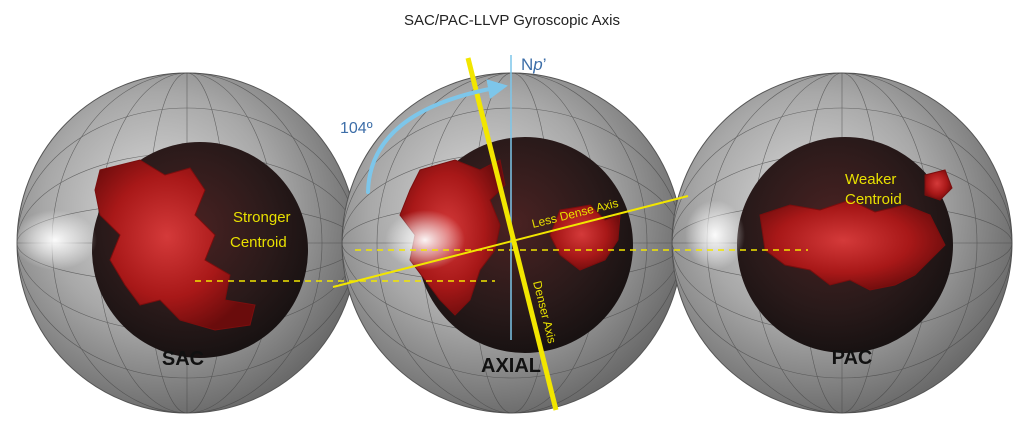  Describe the element at coordinates (258, 242) in the screenshot. I see `stronger-centroid-label-line2: Centroid` at that location.